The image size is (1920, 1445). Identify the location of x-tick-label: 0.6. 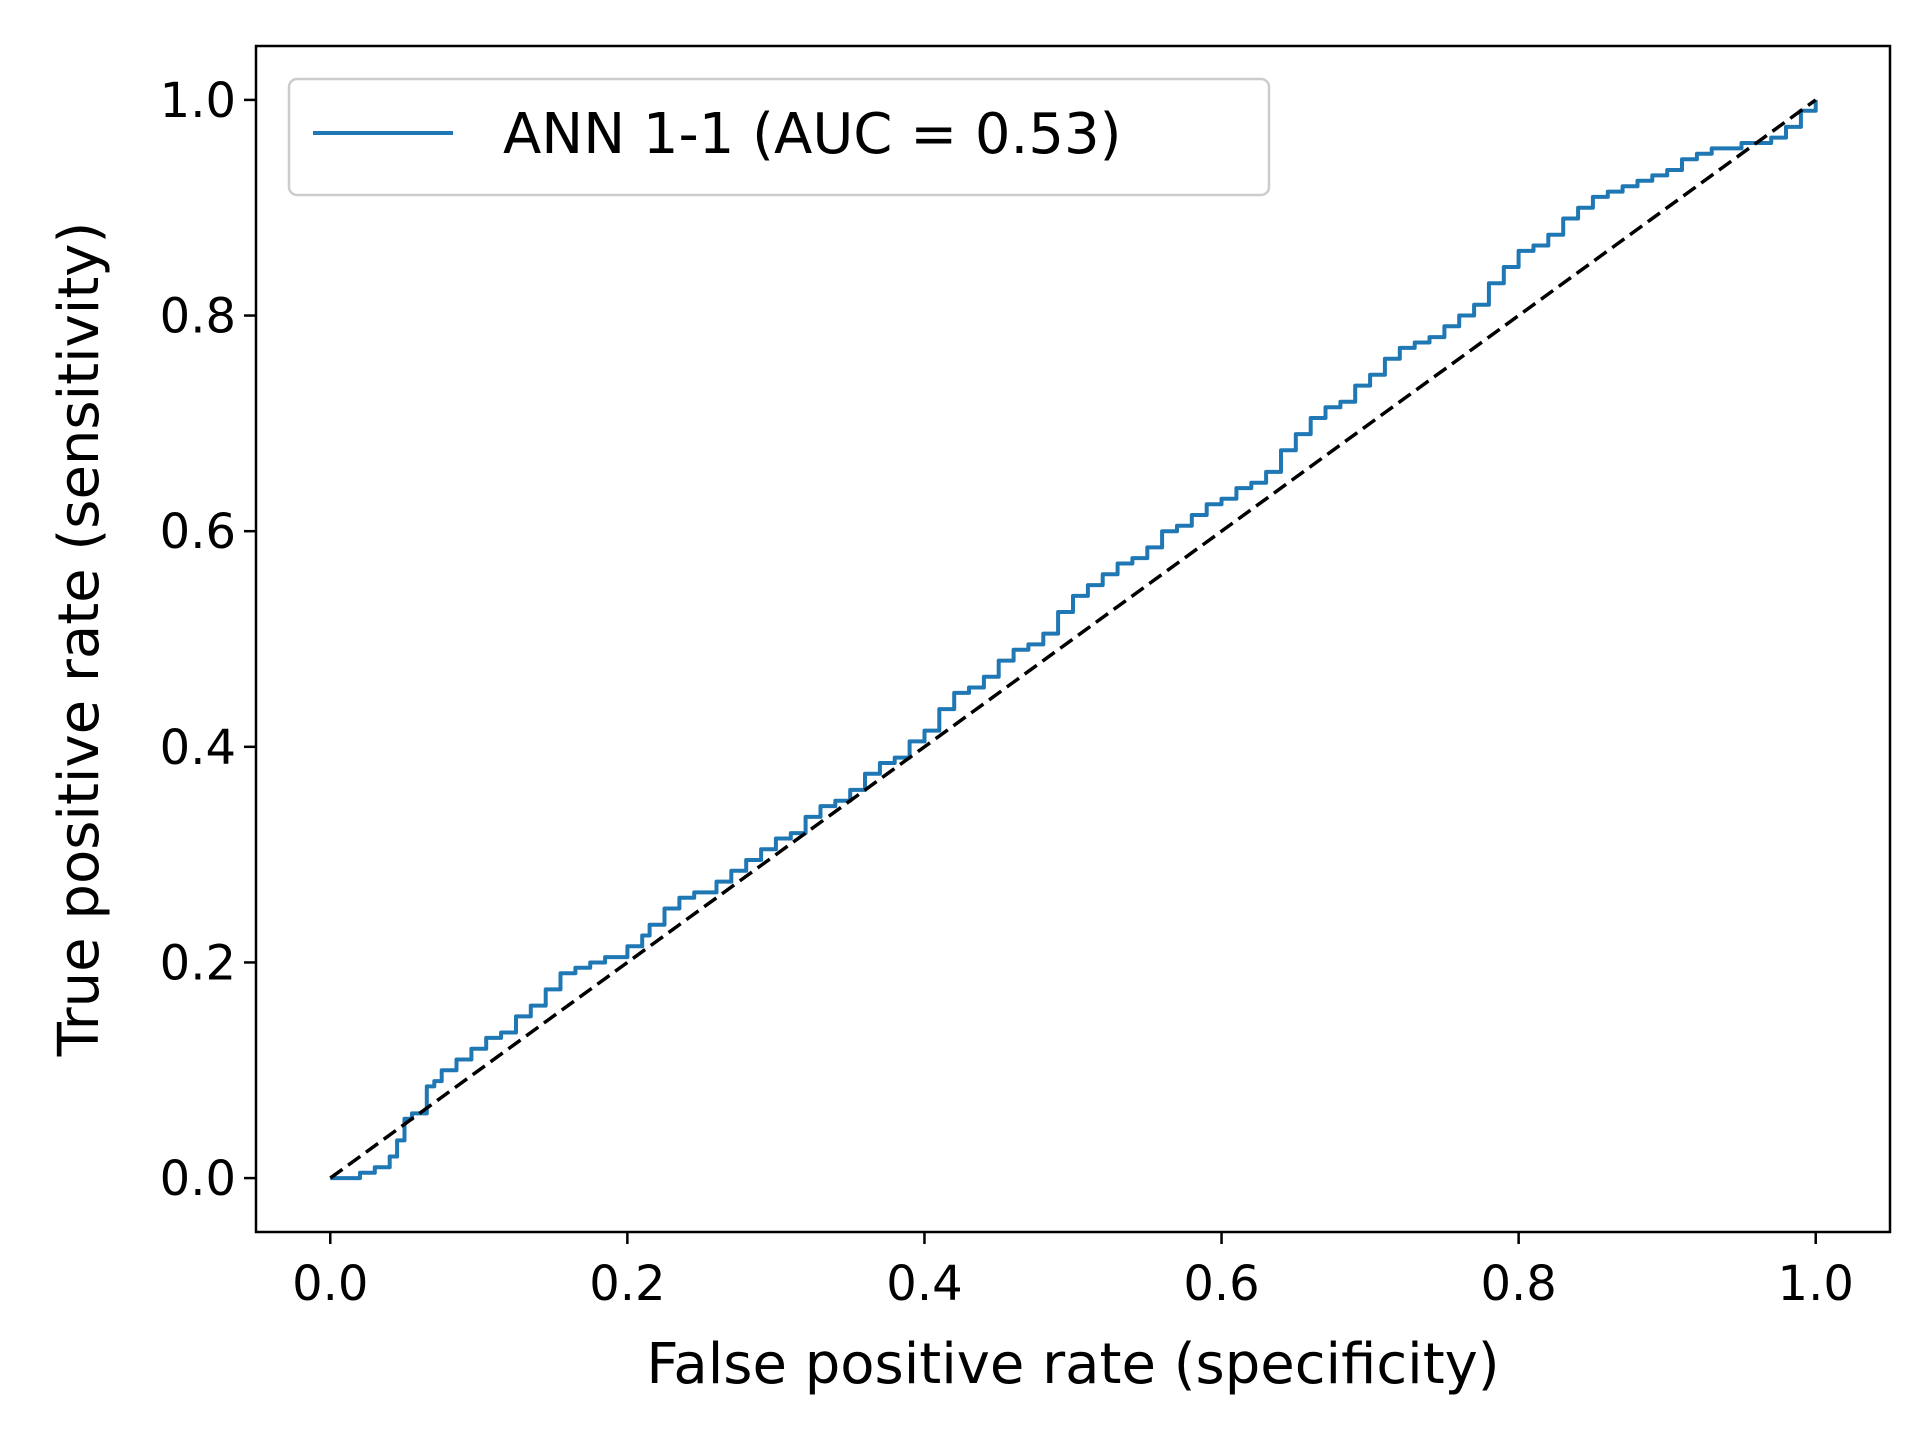
(1221, 1284).